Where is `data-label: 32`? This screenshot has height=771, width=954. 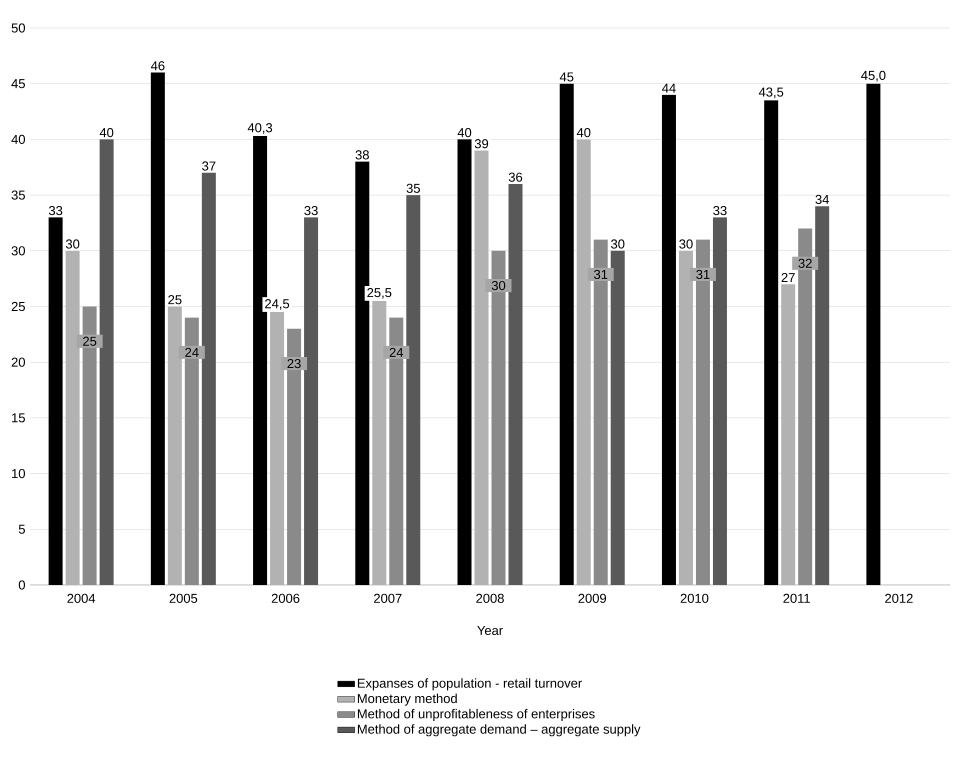 data-label: 32 is located at coordinates (805, 263).